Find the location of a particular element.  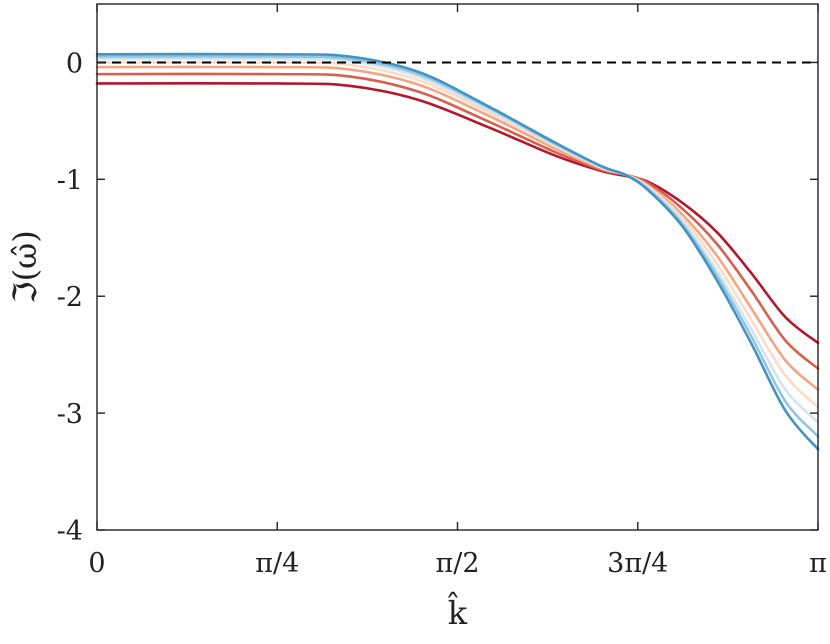

x-tick-label-1: 0 is located at coordinates (96, 563).